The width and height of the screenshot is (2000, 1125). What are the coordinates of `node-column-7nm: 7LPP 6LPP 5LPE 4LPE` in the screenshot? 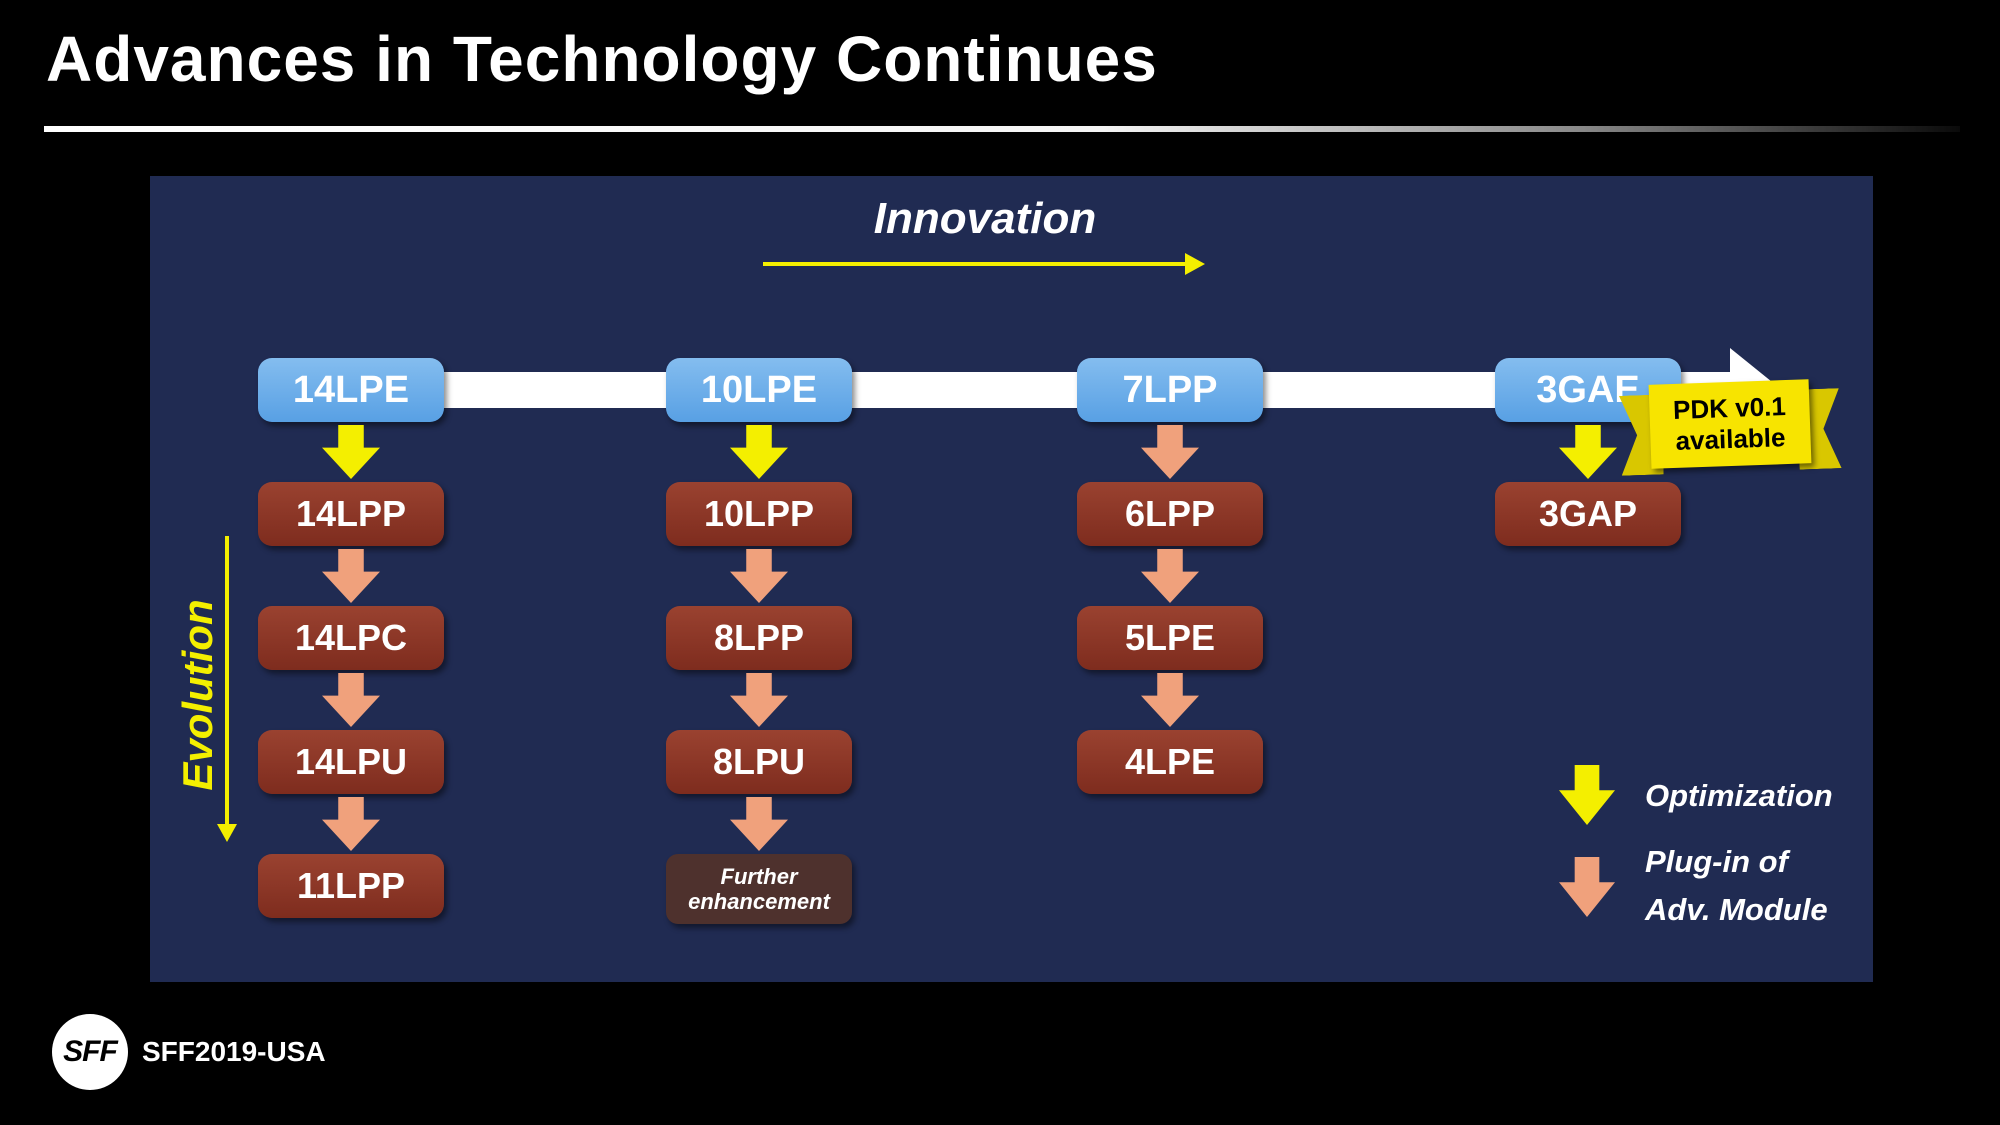 It's located at (1170, 576).